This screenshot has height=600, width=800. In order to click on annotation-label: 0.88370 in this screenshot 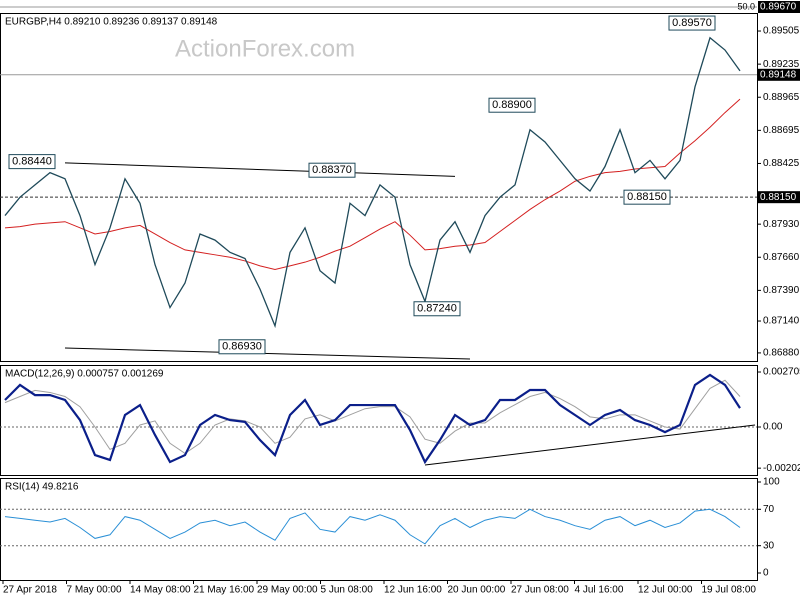, I will do `click(332, 170)`.